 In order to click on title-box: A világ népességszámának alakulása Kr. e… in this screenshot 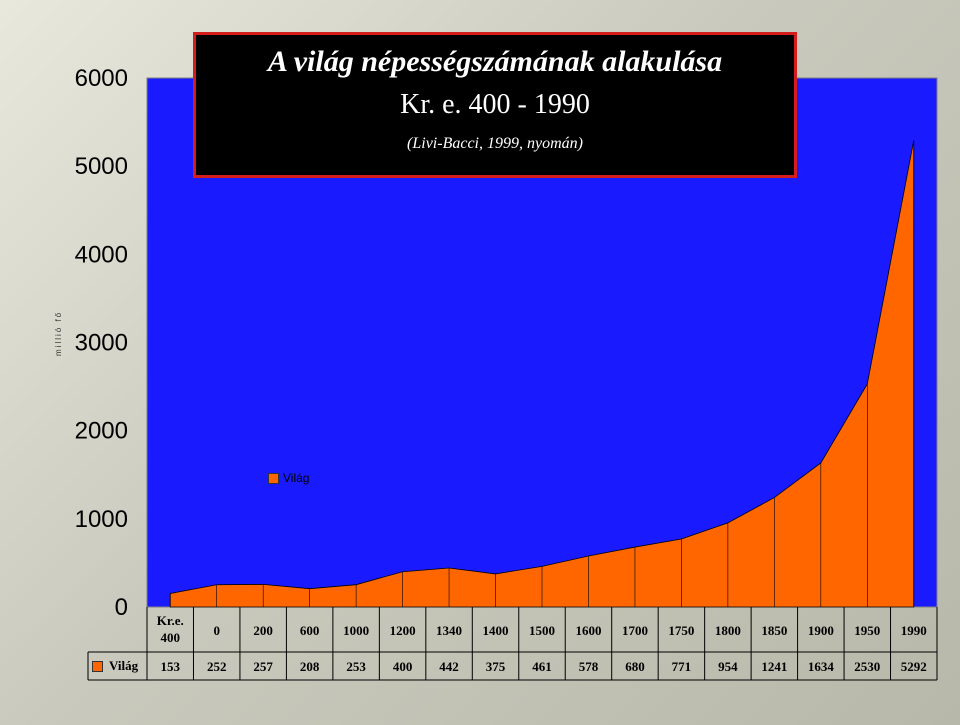, I will do `click(495, 105)`.